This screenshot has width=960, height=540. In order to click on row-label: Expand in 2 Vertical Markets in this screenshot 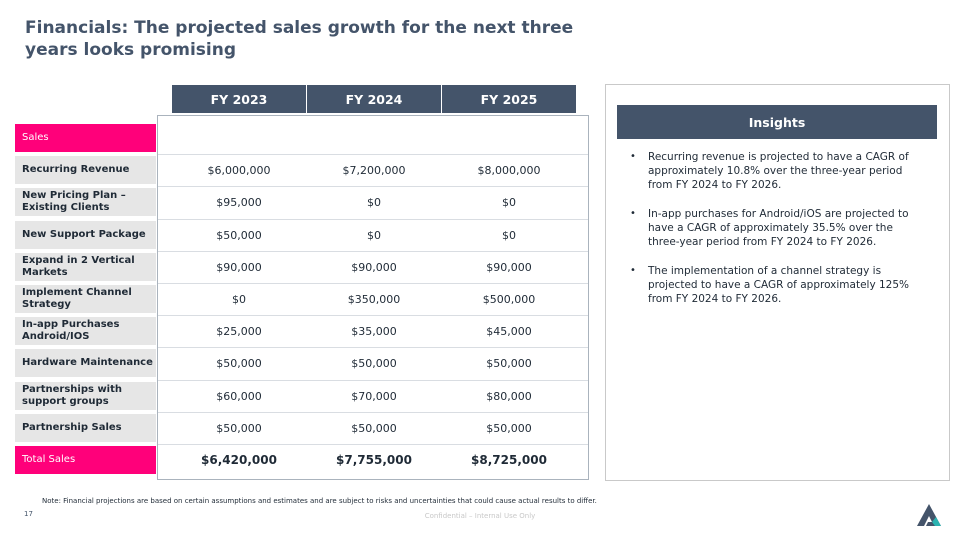, I will do `click(85, 267)`.